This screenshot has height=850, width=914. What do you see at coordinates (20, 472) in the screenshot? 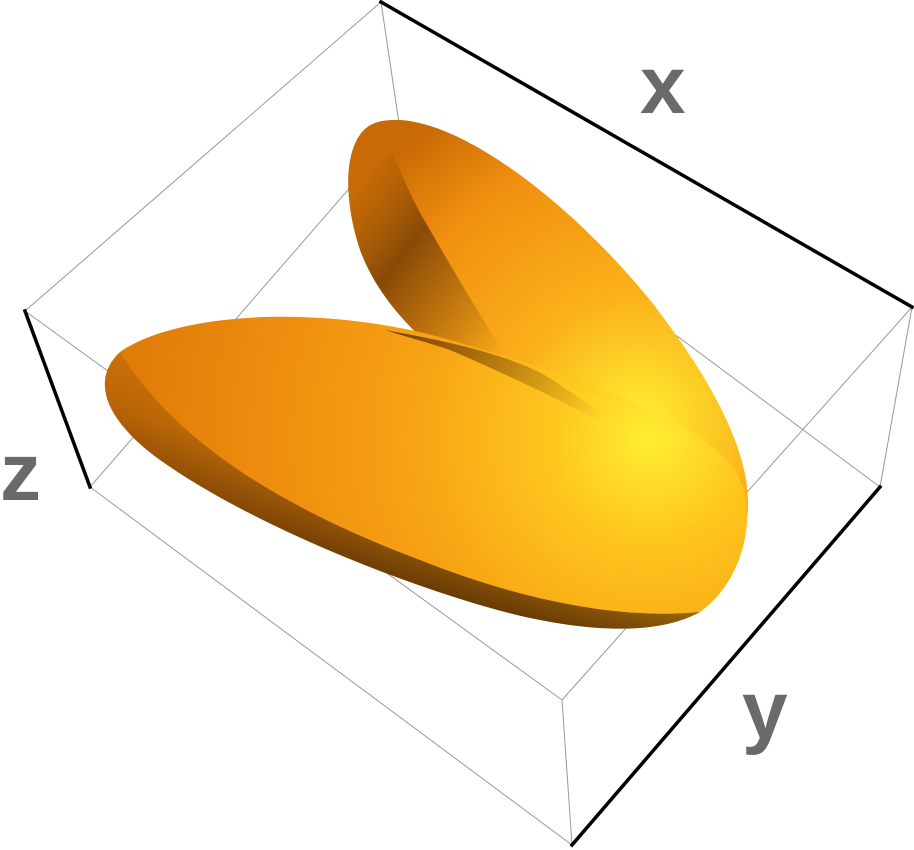
I see `z-axis-label: z` at bounding box center [20, 472].